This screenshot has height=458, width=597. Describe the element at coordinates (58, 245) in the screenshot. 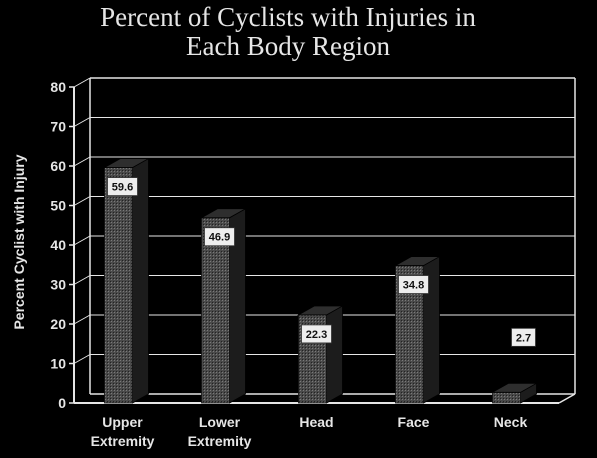

I see `y-tick-label: 40` at that location.